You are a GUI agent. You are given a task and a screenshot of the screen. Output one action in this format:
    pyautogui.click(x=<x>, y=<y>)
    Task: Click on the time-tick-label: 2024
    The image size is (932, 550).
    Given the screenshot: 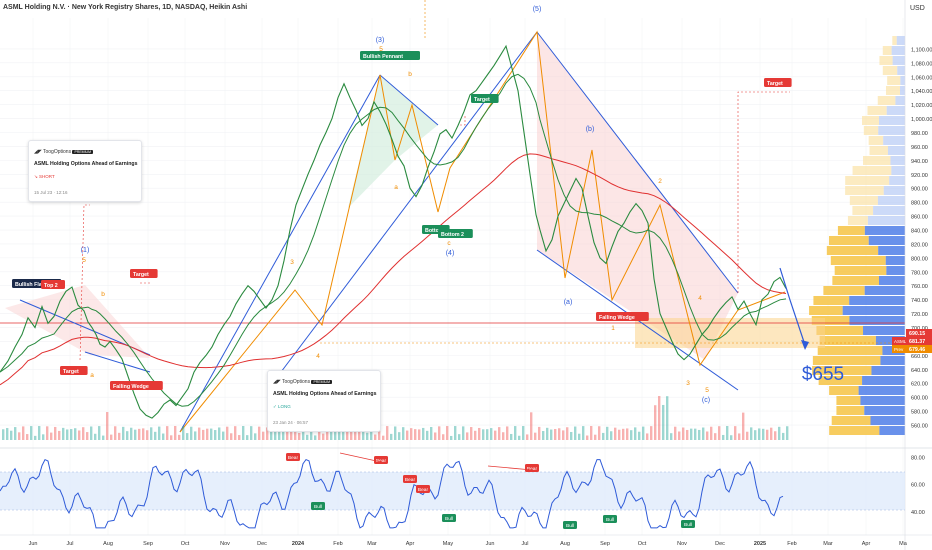 What is the action you would take?
    pyautogui.click(x=298, y=544)
    